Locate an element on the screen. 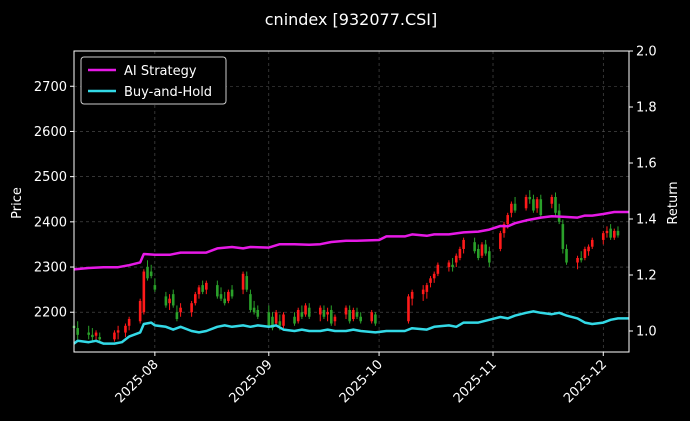  y-tick-label-right: 1.4 is located at coordinates (646, 220).